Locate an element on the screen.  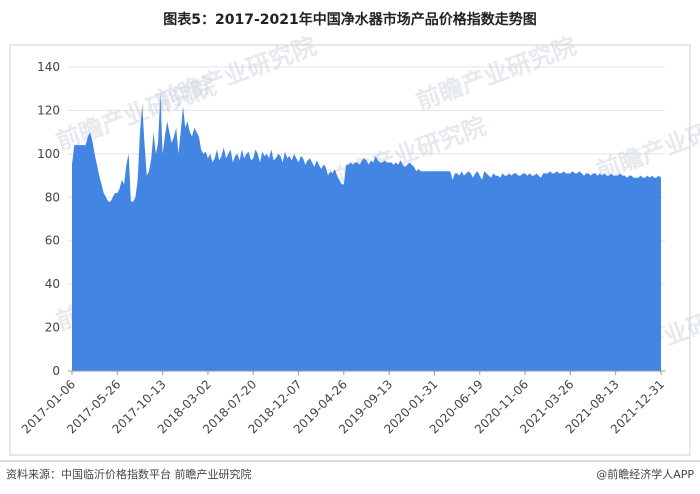
y-tick-label: 0 is located at coordinates (56, 371).